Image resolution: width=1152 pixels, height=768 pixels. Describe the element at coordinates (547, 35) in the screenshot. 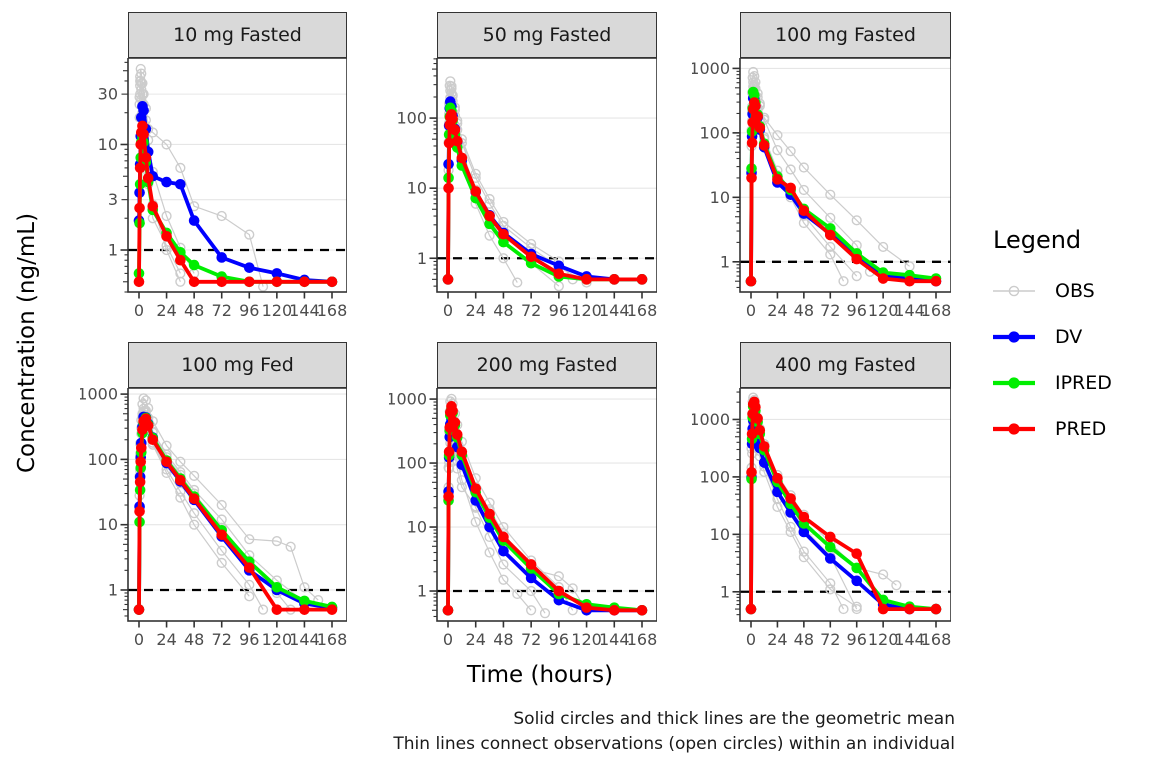

I see `facet-strip: 50 mg Fasted` at that location.